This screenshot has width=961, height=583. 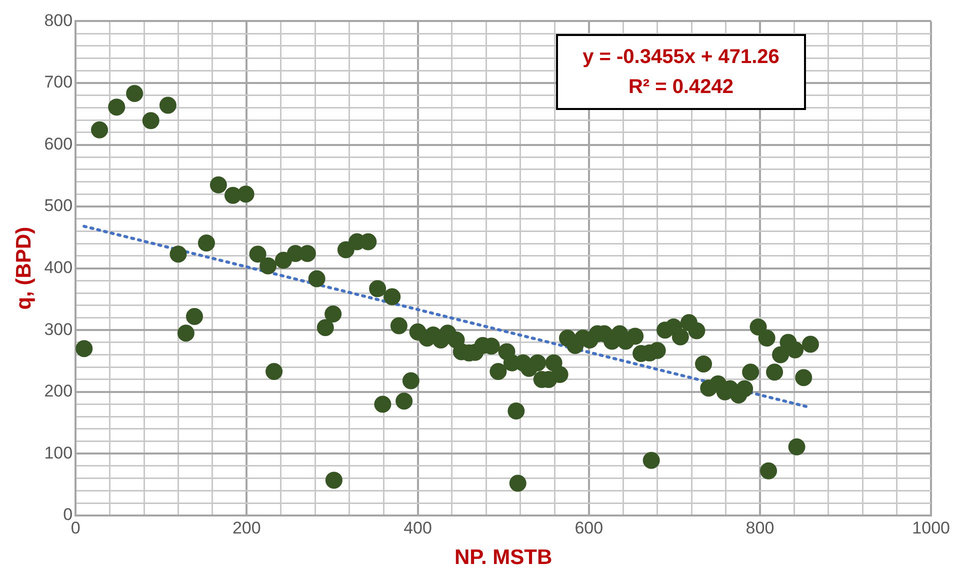 I want to click on x-tick-label: 800, so click(x=760, y=528).